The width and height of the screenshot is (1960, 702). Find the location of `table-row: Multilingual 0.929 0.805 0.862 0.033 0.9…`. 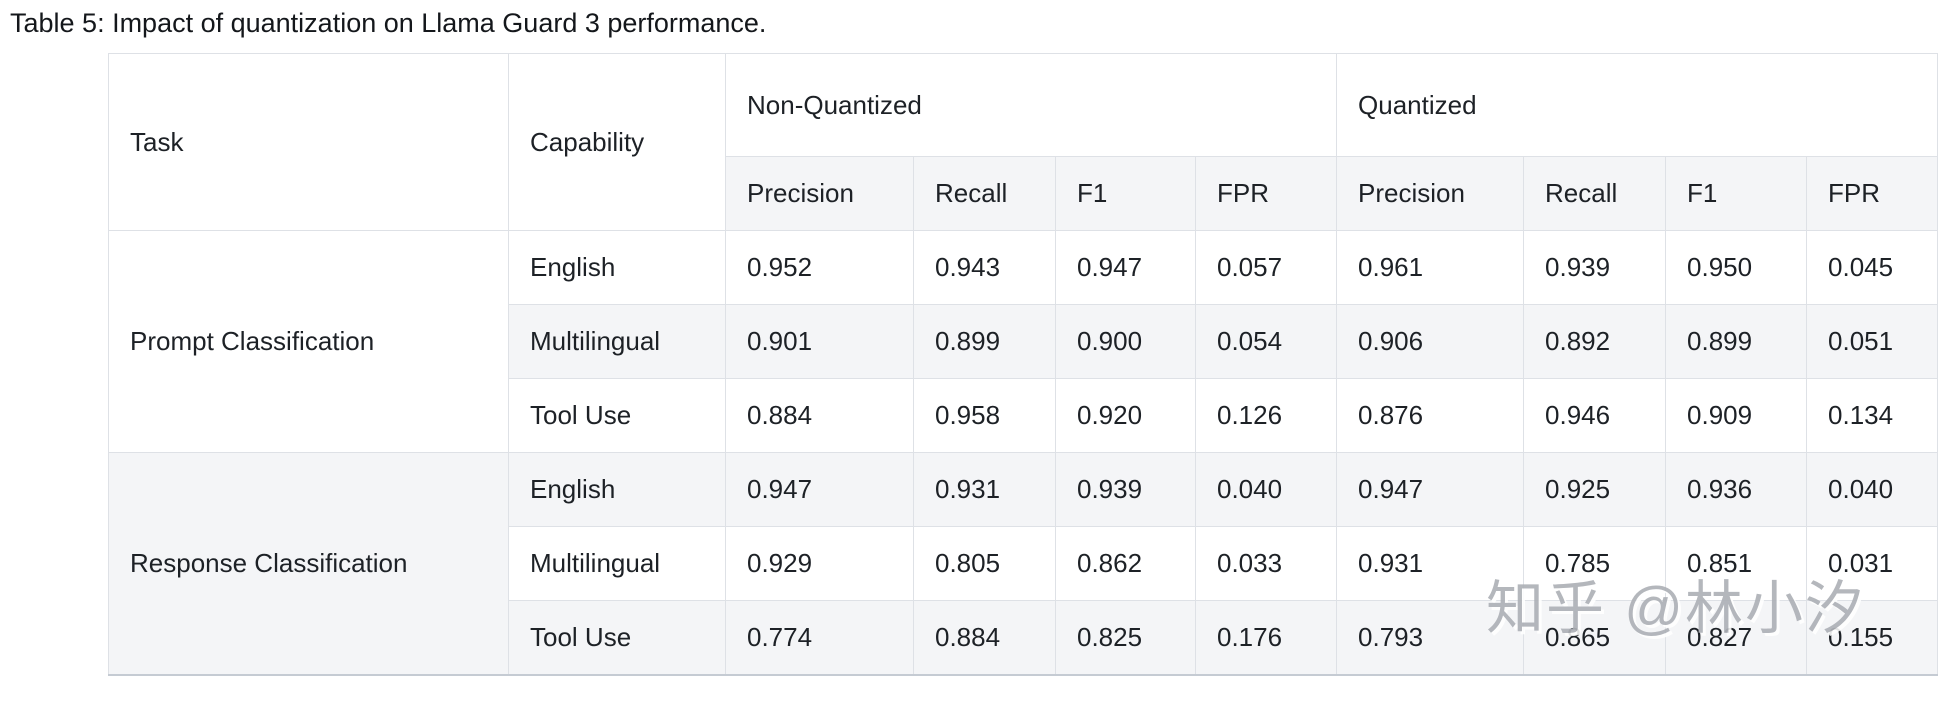

table-row: Multilingual 0.929 0.805 0.862 0.033 0.9… is located at coordinates (1024, 563).